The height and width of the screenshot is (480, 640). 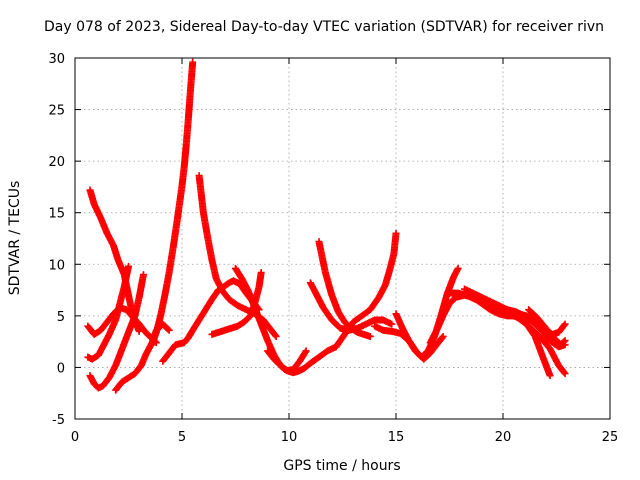 What do you see at coordinates (341, 466) in the screenshot?
I see `x-axis-label: GPS time / hours` at bounding box center [341, 466].